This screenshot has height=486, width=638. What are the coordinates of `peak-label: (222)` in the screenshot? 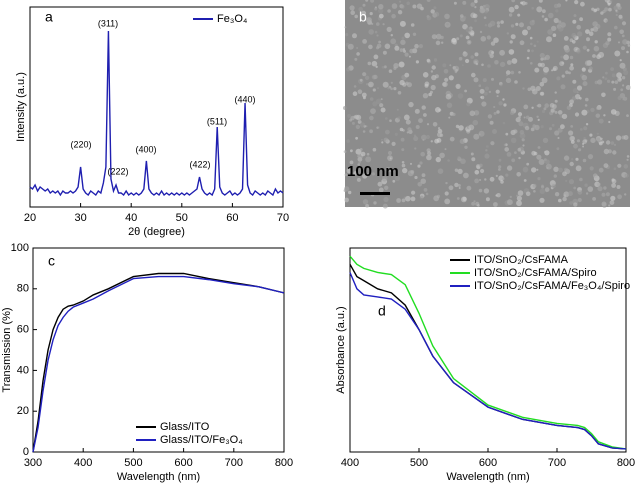 It's located at (117, 171).